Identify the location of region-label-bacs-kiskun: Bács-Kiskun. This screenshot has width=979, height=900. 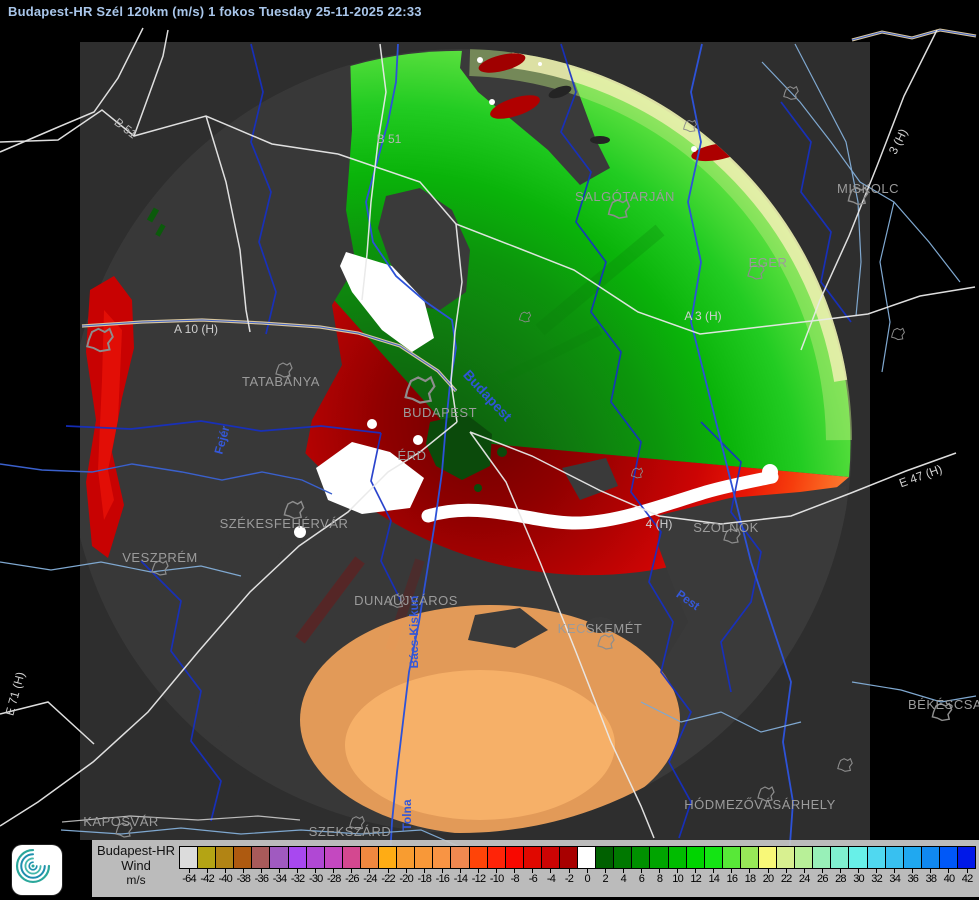
(414, 632).